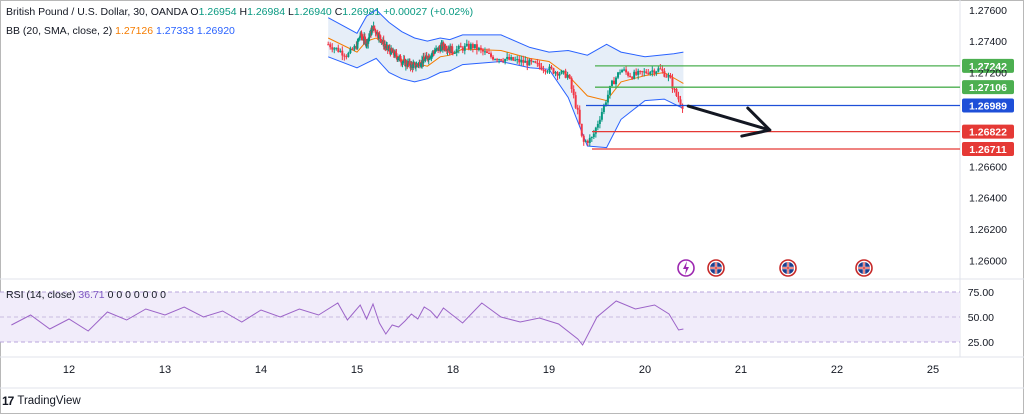  I want to click on legend-symbol: British Pound / U.S. Dollar, 30, OANDA, so click(97, 12).